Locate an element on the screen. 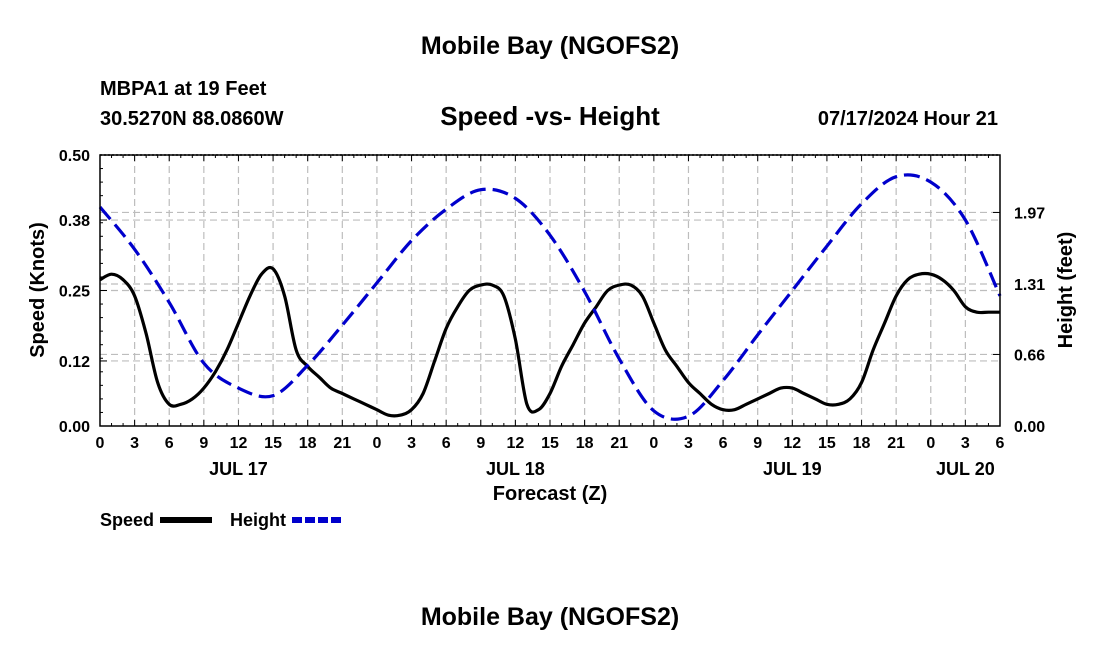 The height and width of the screenshot is (655, 1100). y2-tick-label: 0.00 is located at coordinates (1029, 427).